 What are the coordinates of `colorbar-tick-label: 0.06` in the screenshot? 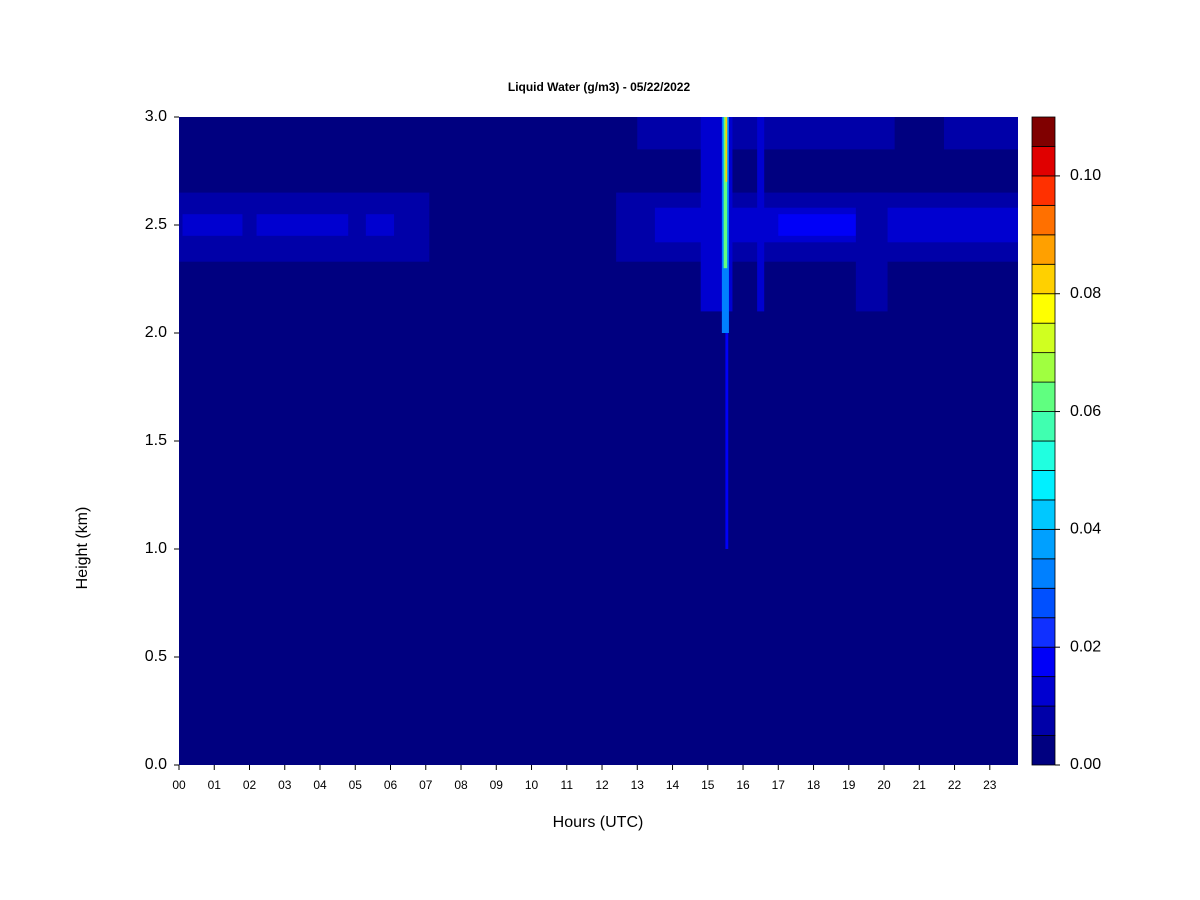 It's located at (1085, 411).